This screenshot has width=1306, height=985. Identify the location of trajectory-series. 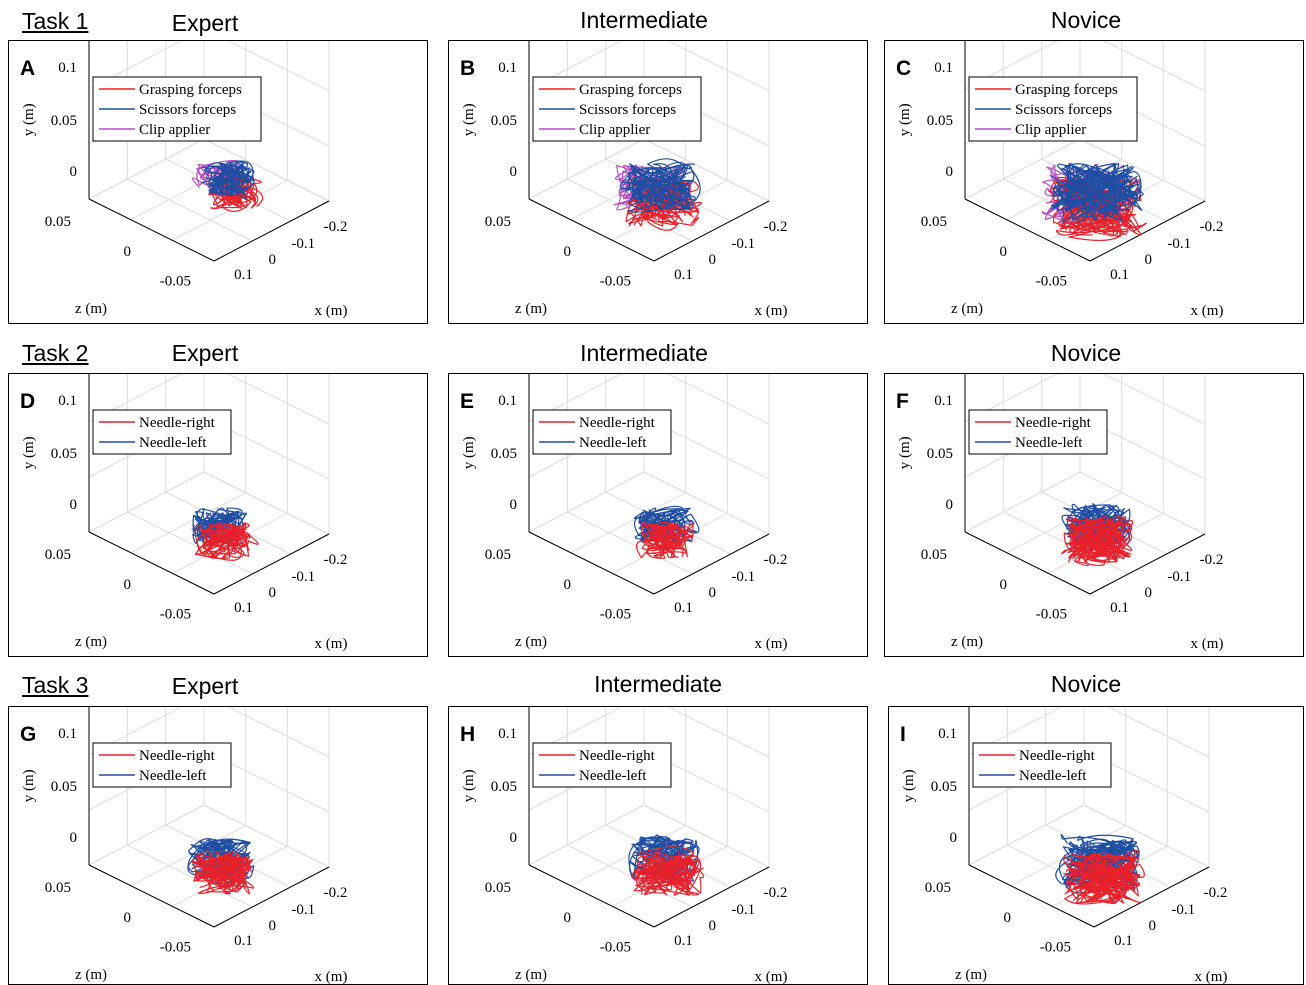
(228, 180).